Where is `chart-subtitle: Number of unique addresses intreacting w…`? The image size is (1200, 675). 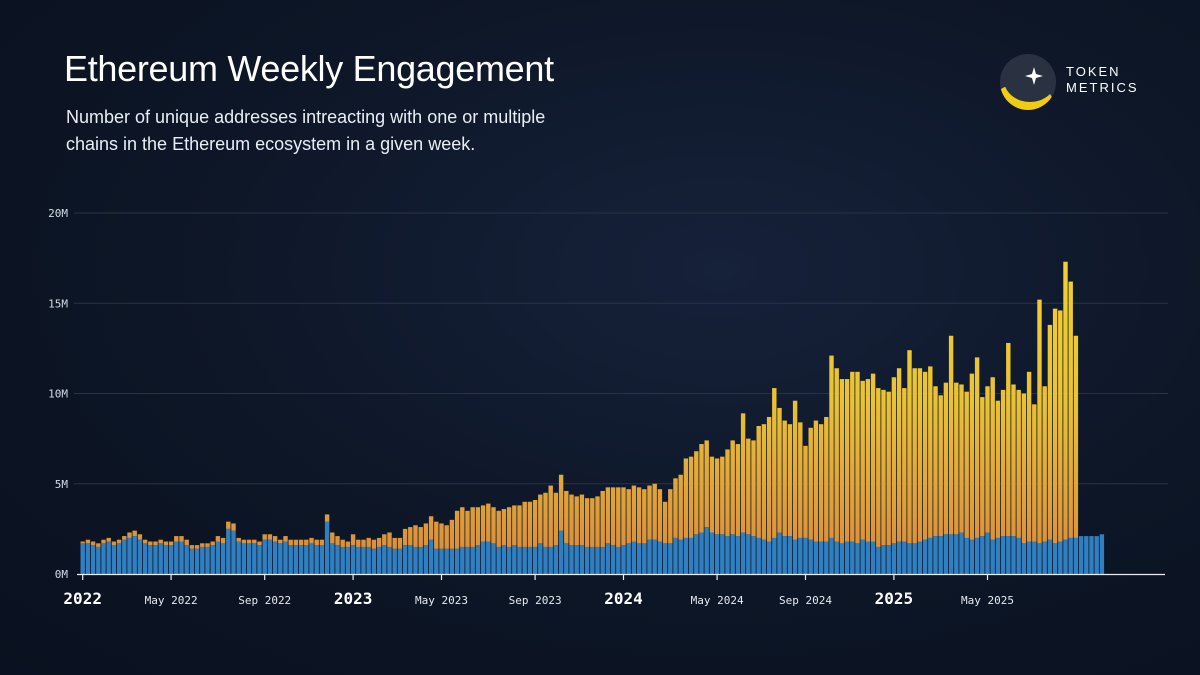
chart-subtitle: Number of unique addresses intreacting w… is located at coordinates (306, 130).